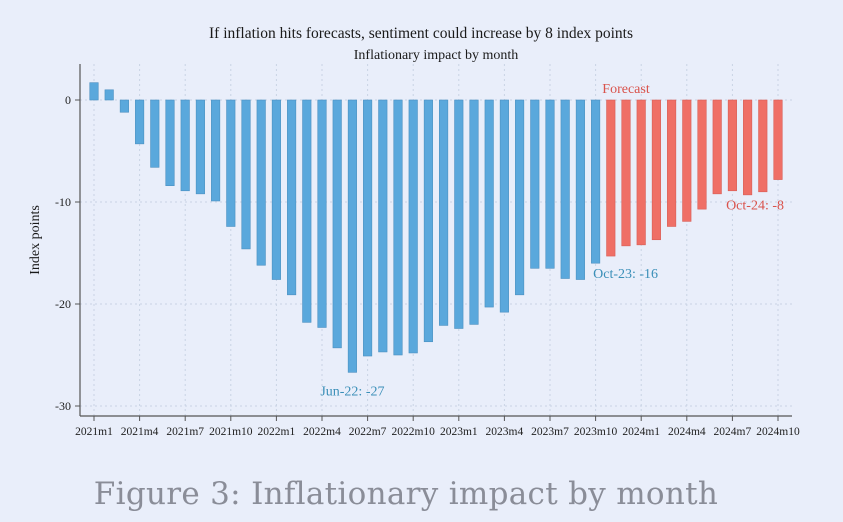 This screenshot has height=522, width=843. Describe the element at coordinates (63, 304) in the screenshot. I see `y-tick-label: -20` at that location.